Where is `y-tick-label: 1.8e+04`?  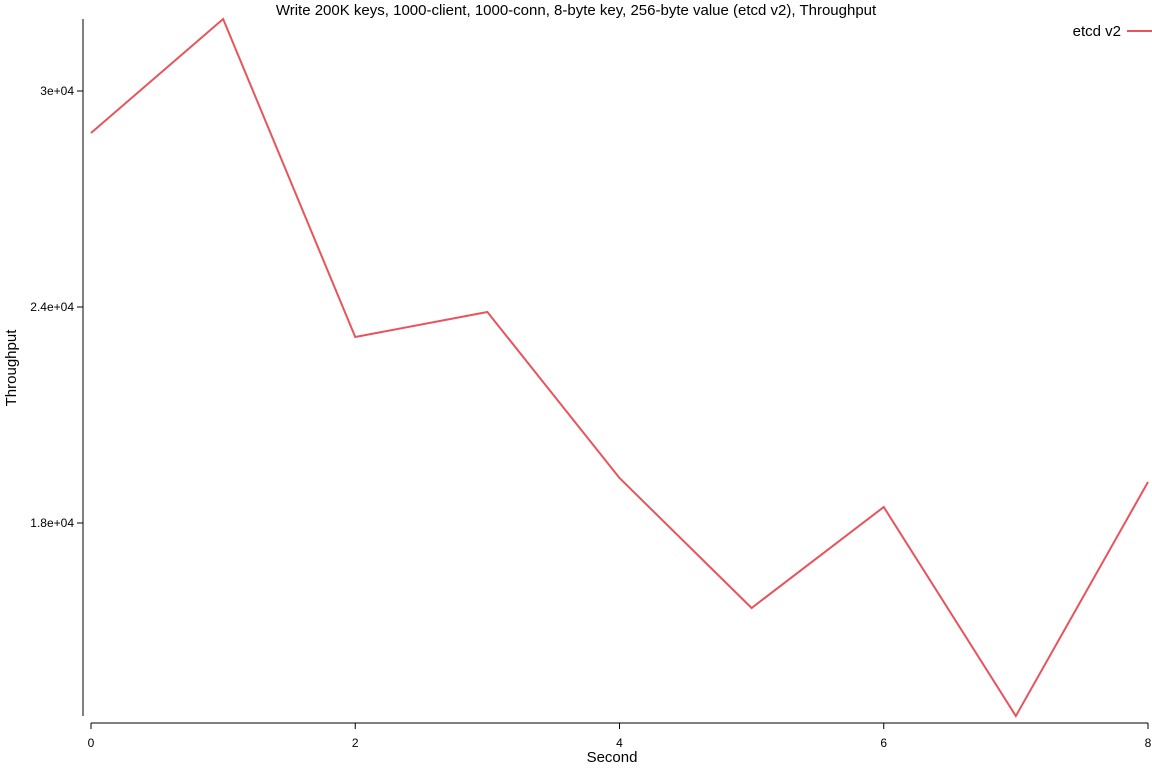 y-tick-label: 1.8e+04 is located at coordinates (52, 523).